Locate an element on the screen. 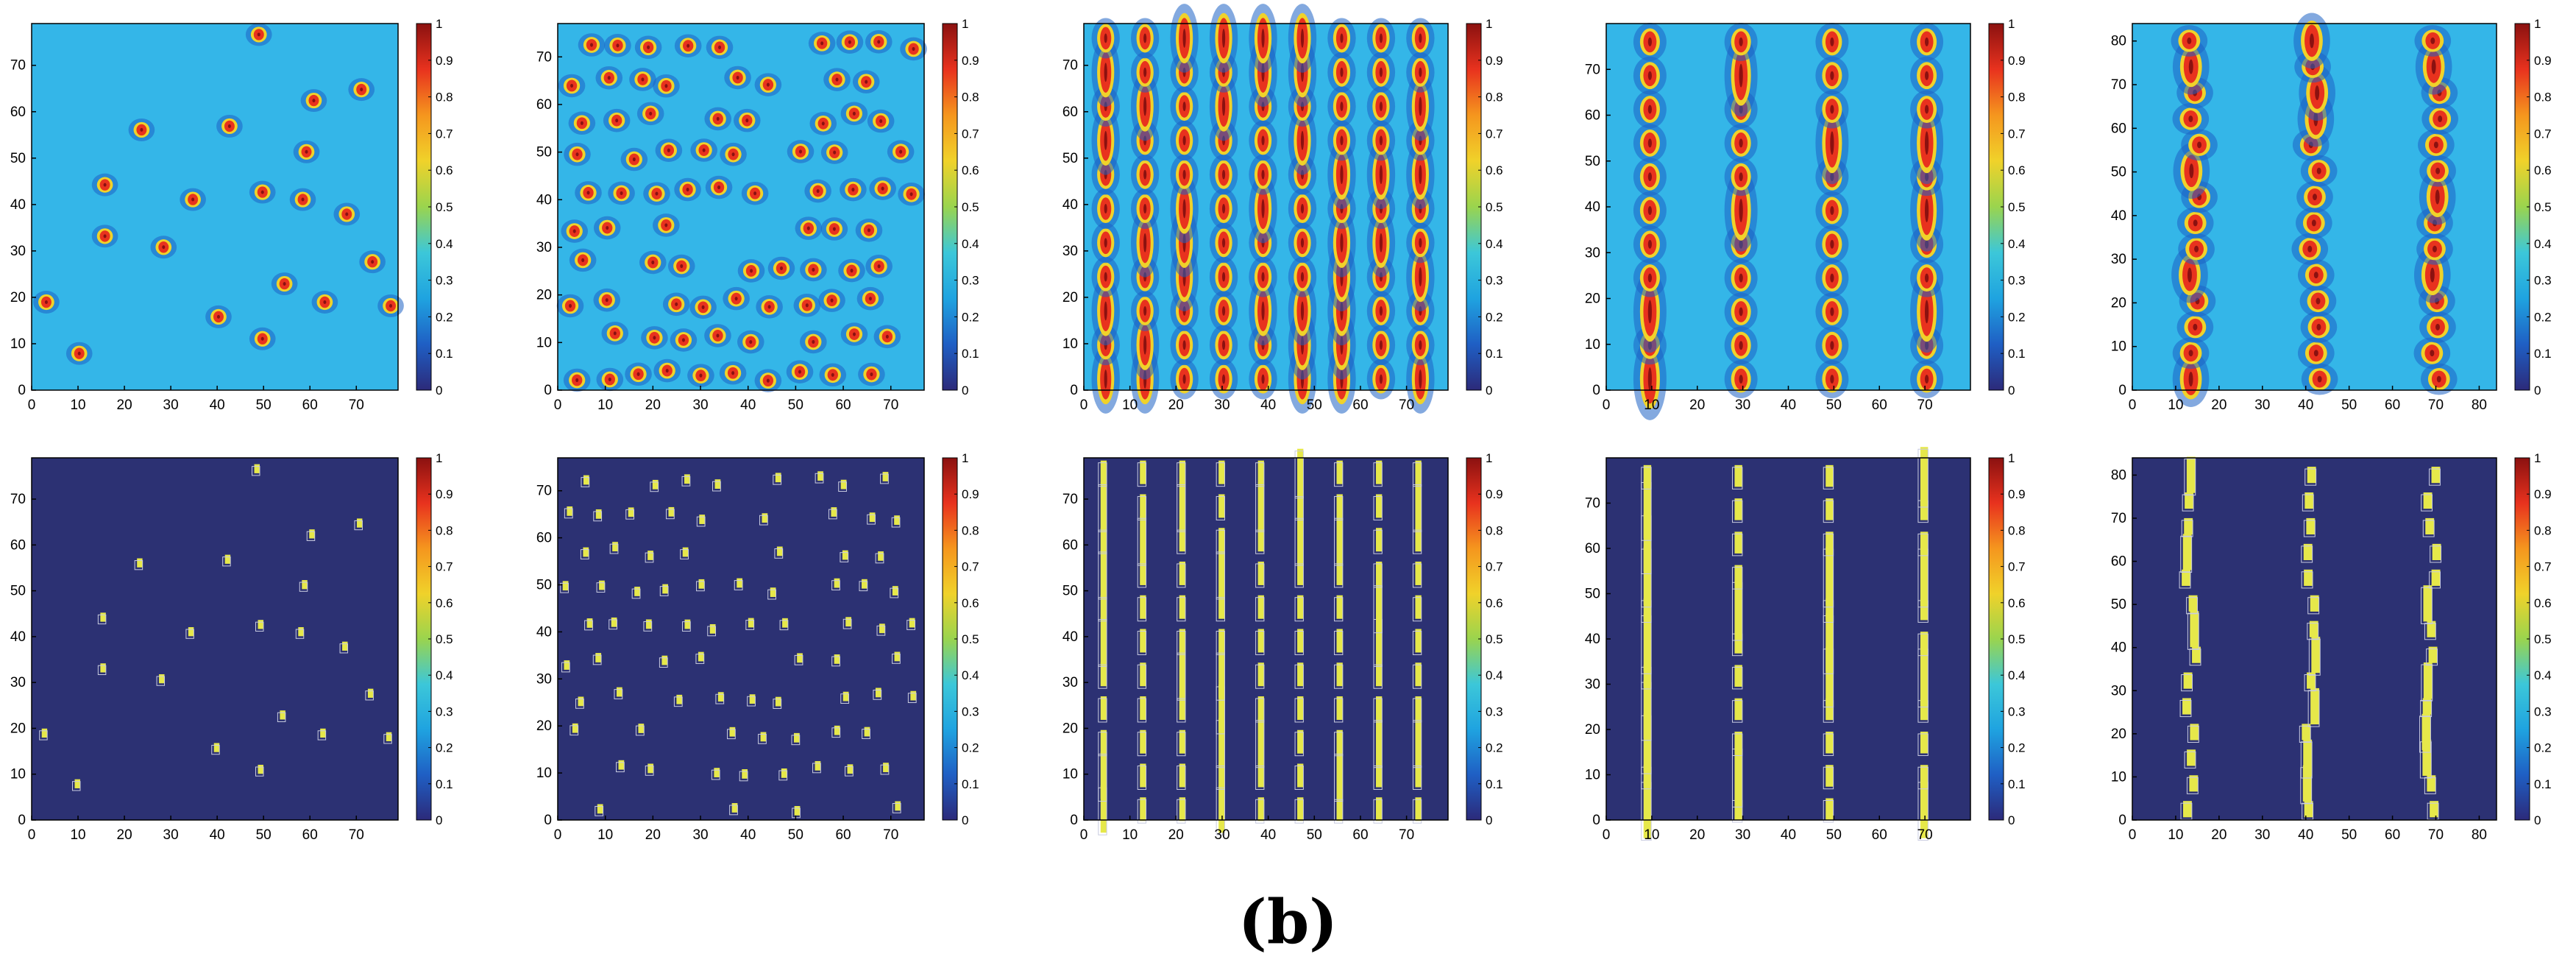  bottom-1-colorbar-label: 0.8 is located at coordinates (444, 530).